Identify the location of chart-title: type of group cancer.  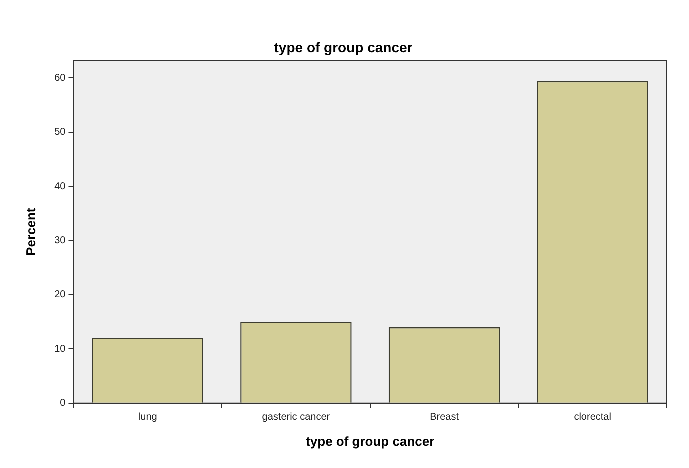
(344, 47).